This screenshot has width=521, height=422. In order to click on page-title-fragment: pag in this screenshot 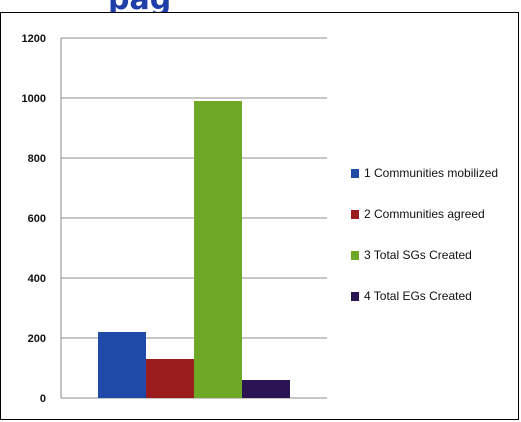, I will do `click(139, 7)`.